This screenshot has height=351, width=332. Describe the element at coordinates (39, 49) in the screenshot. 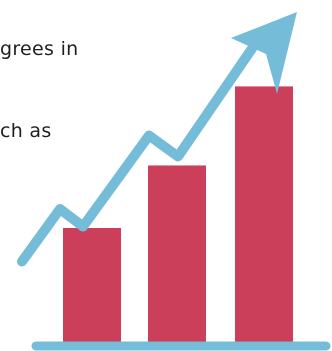

I see `body-text-line-1: grees in` at that location.